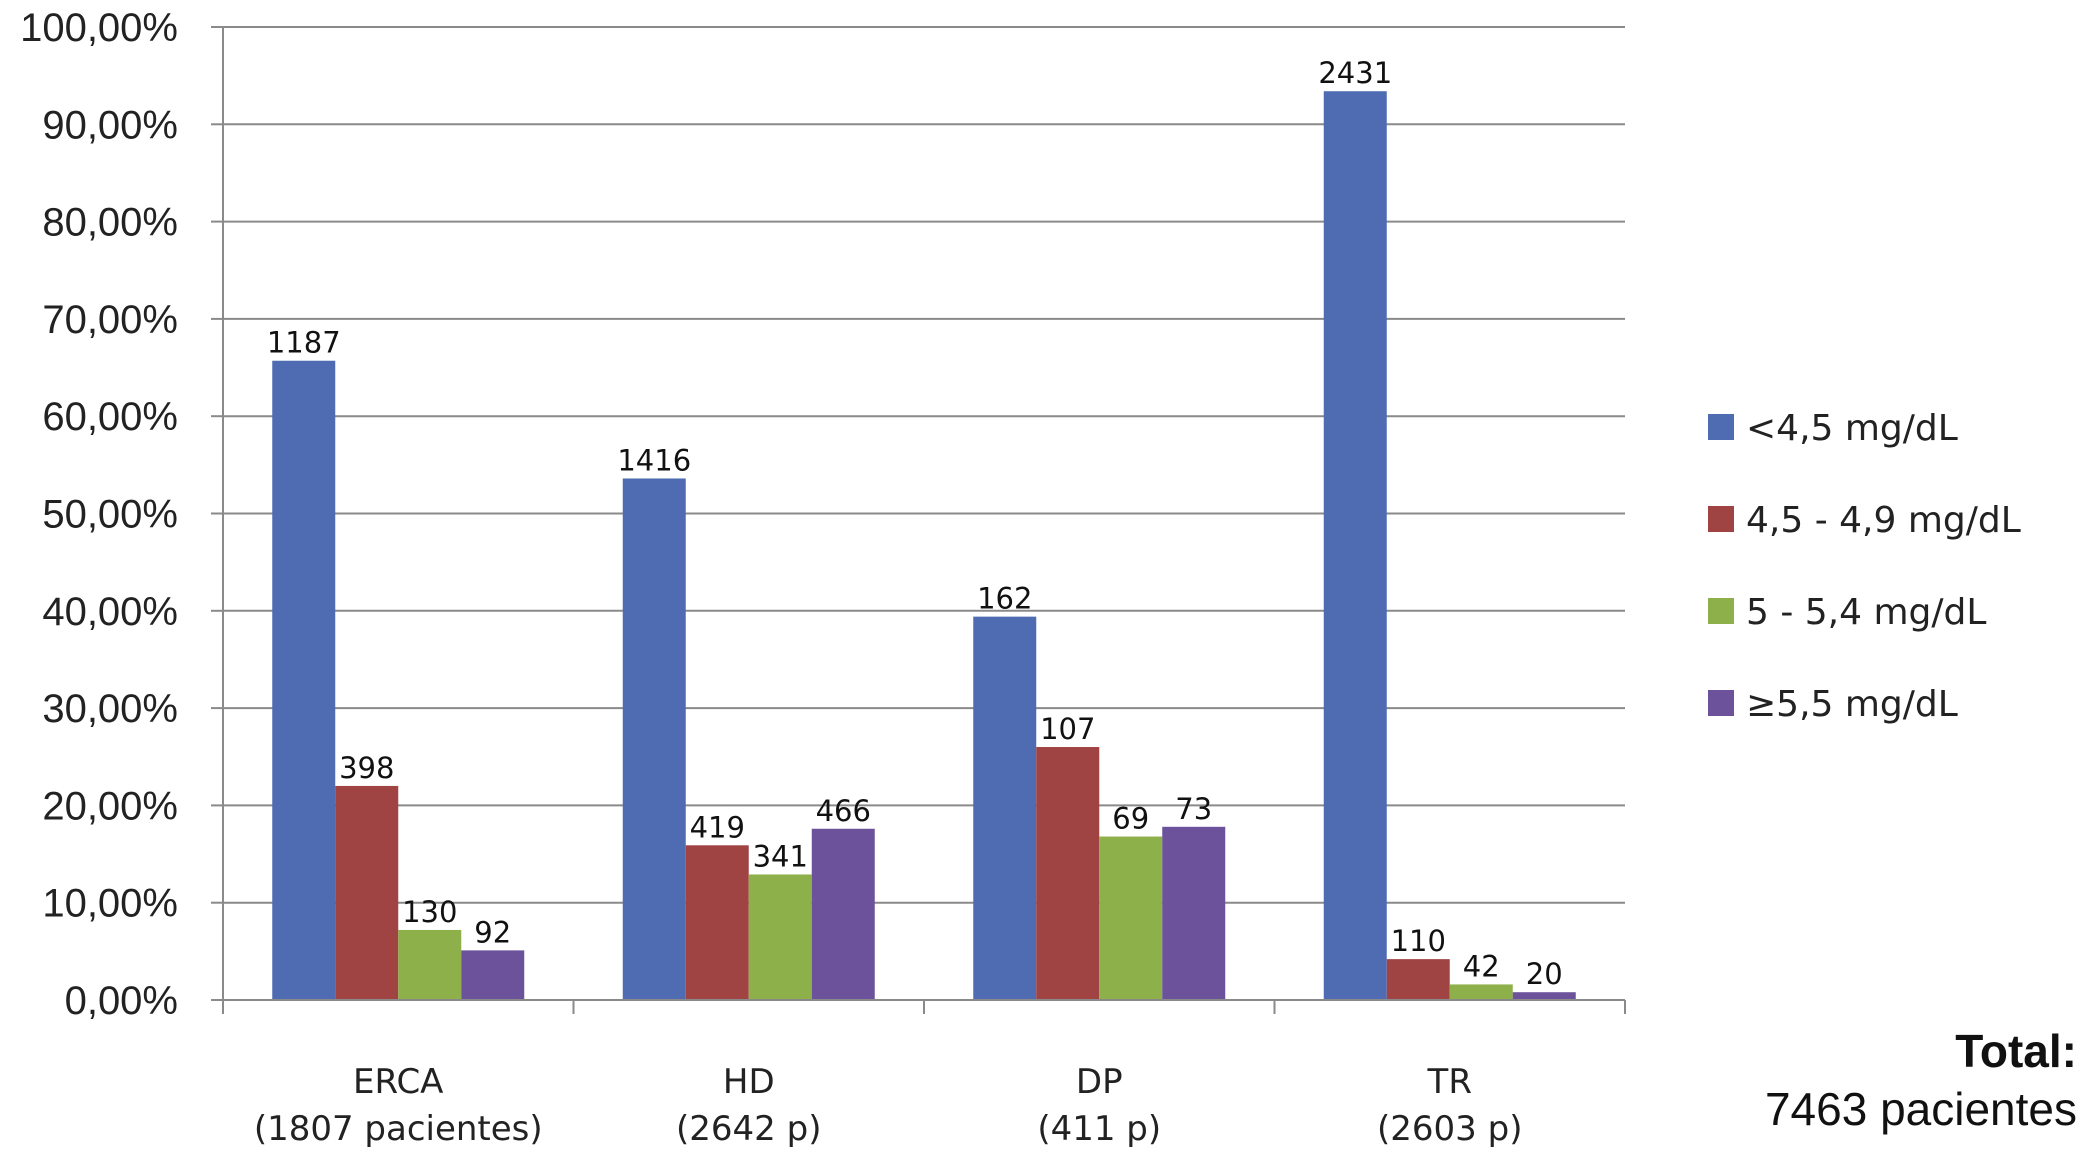  I want to click on y-tick-label: 90,00%, so click(110, 125).